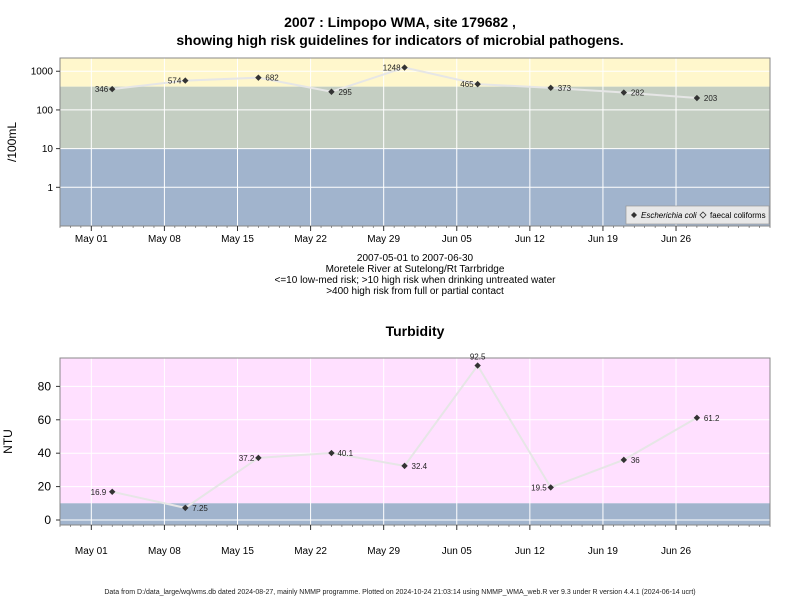  What do you see at coordinates (565, 88) in the screenshot?
I see `ecoli-value-label: 373` at bounding box center [565, 88].